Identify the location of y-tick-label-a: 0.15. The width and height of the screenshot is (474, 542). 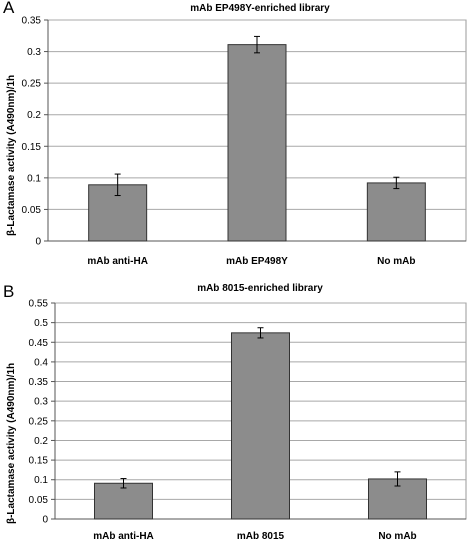
(32, 147).